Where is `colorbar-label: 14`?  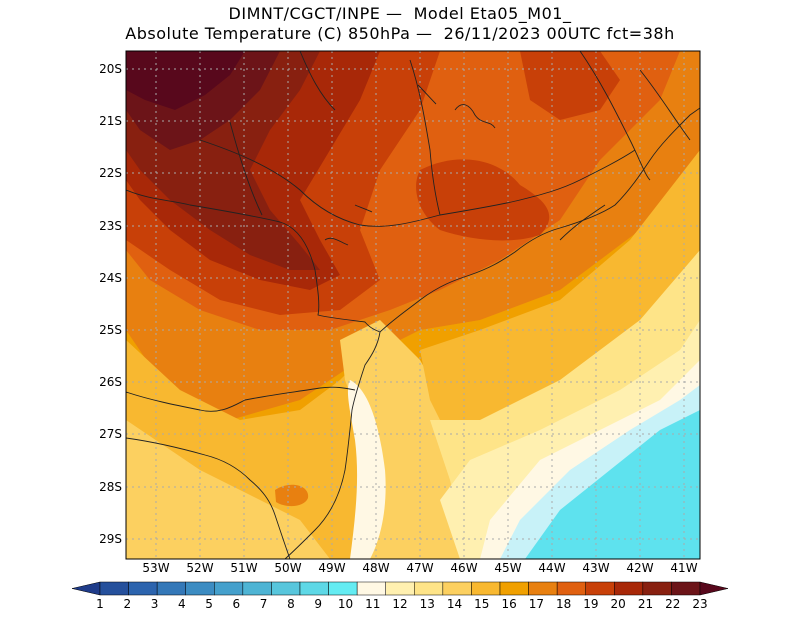
colorbar-label: 14 is located at coordinates (454, 604).